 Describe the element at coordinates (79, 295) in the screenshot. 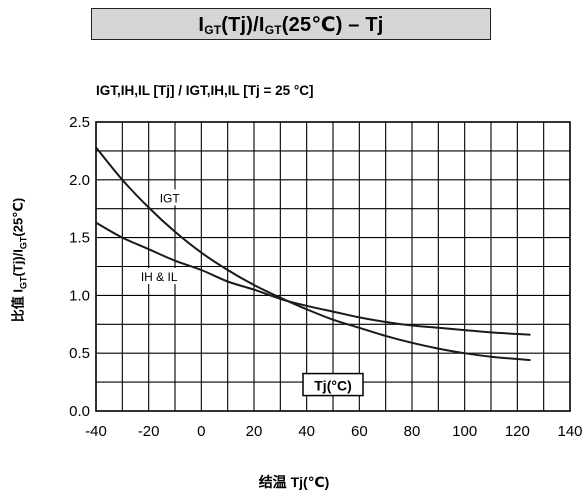

I see `y-tick-label: 1.0` at that location.